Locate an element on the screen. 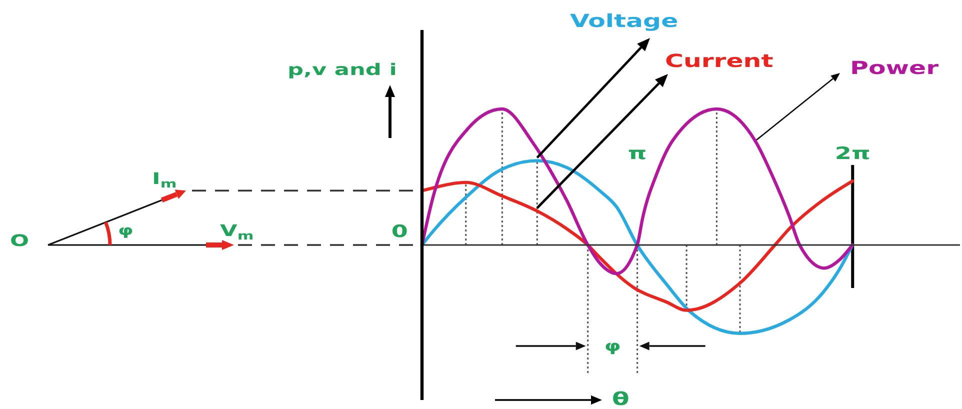 This screenshot has width=962, height=409. text: Power is located at coordinates (894, 68).